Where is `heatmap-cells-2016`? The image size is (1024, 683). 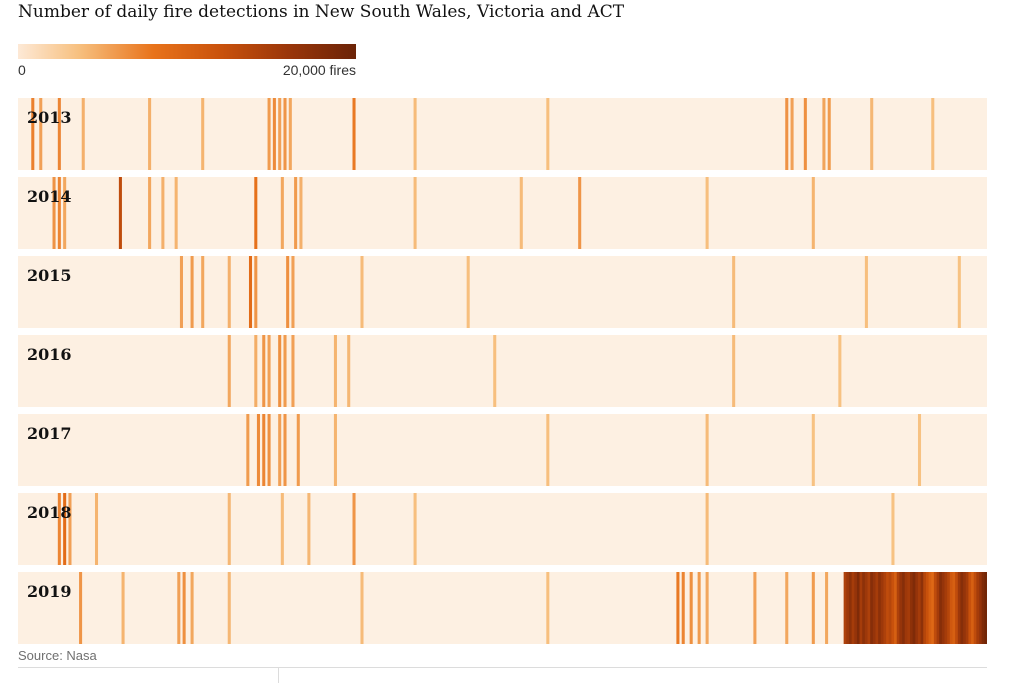 heatmap-cells-2016 is located at coordinates (534, 371).